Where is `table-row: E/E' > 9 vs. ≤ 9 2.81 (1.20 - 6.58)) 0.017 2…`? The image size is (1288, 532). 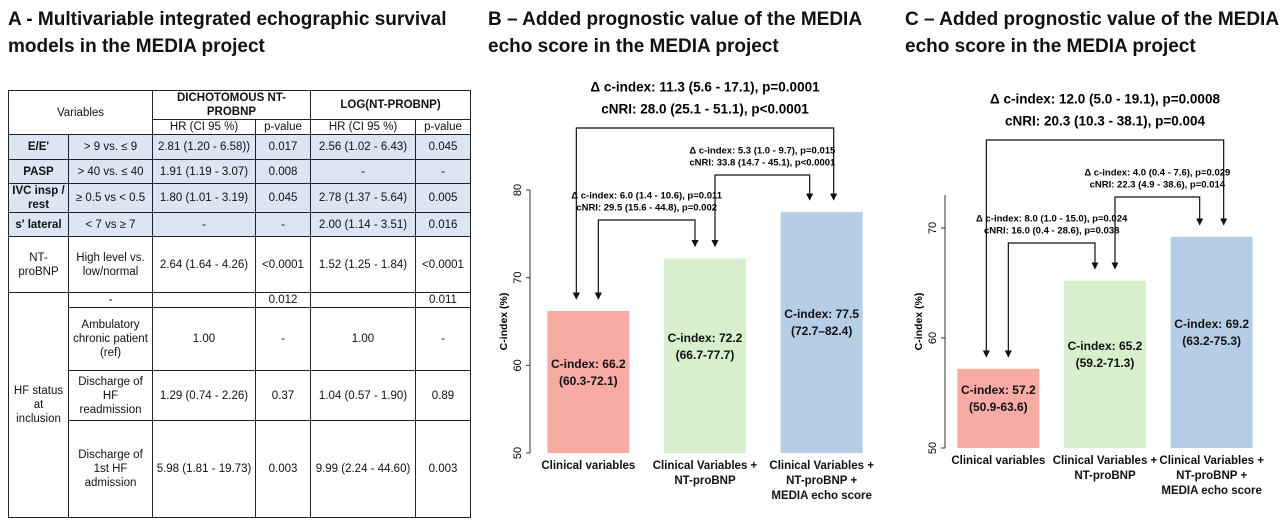 table-row: E/E' > 9 vs. ≤ 9 2.81 (1.20 - 6.58)) 0.017 2… is located at coordinates (239, 147).